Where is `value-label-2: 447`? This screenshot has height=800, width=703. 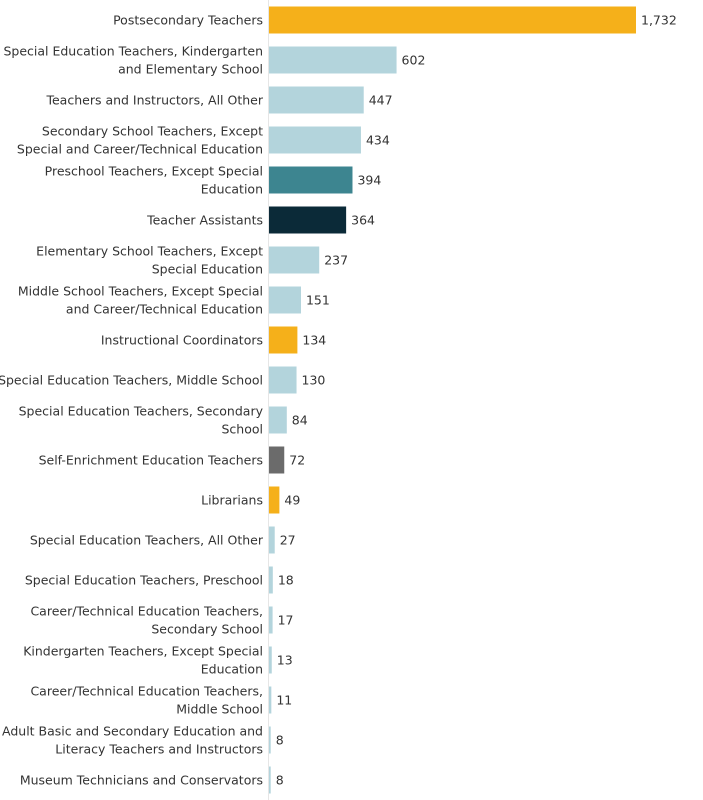 value-label-2: 447 is located at coordinates (381, 100).